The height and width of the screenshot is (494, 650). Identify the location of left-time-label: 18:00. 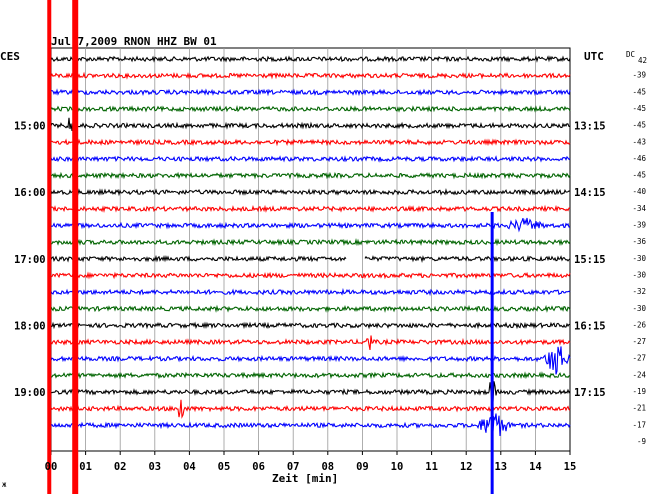
(30, 326).